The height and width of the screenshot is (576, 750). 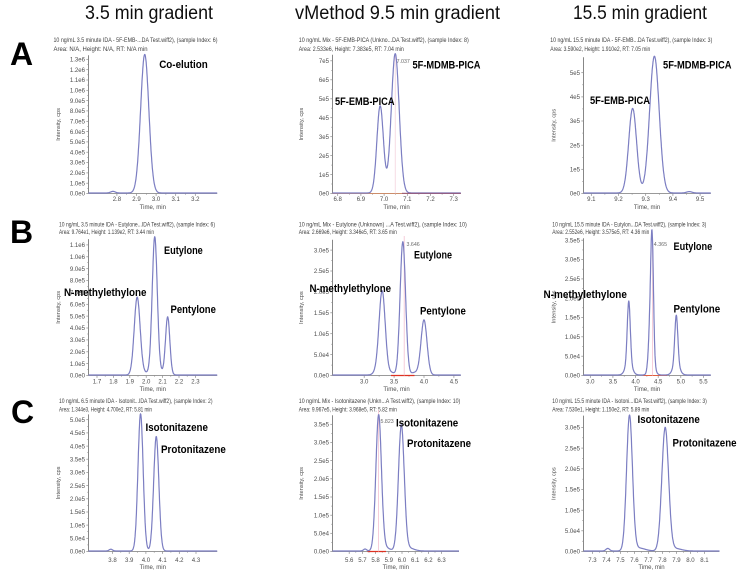 I want to click on svg-text: 4.0e5, so click(x=78, y=447).